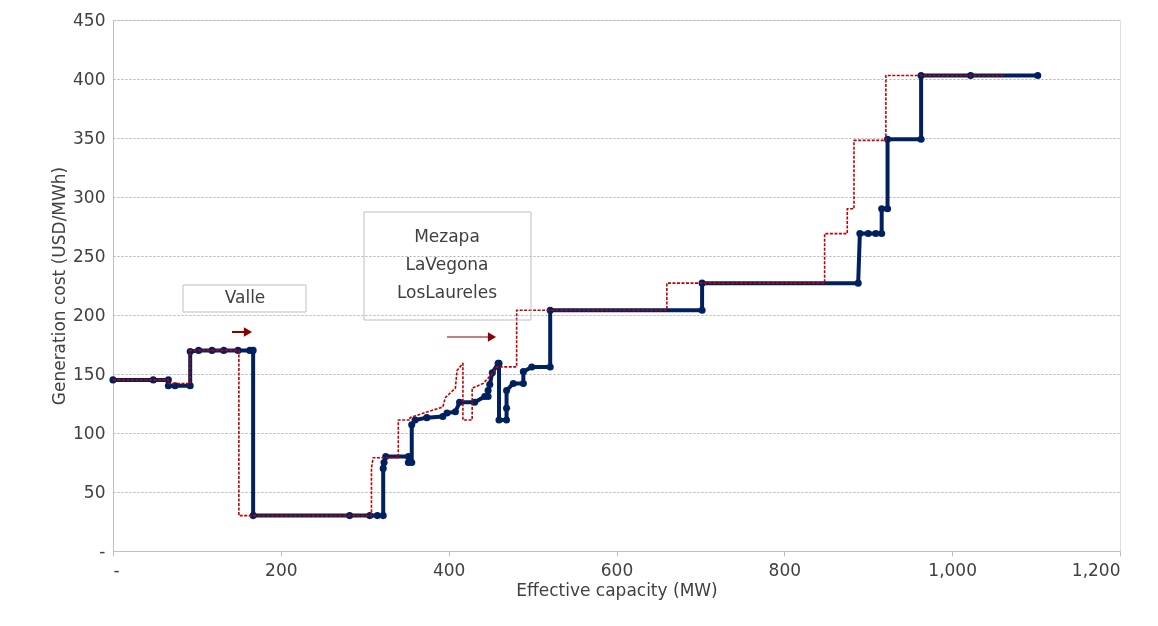 Image resolution: width=1158 pixels, height=626 pixels. I want to click on x-tick-label: -, so click(116, 569).